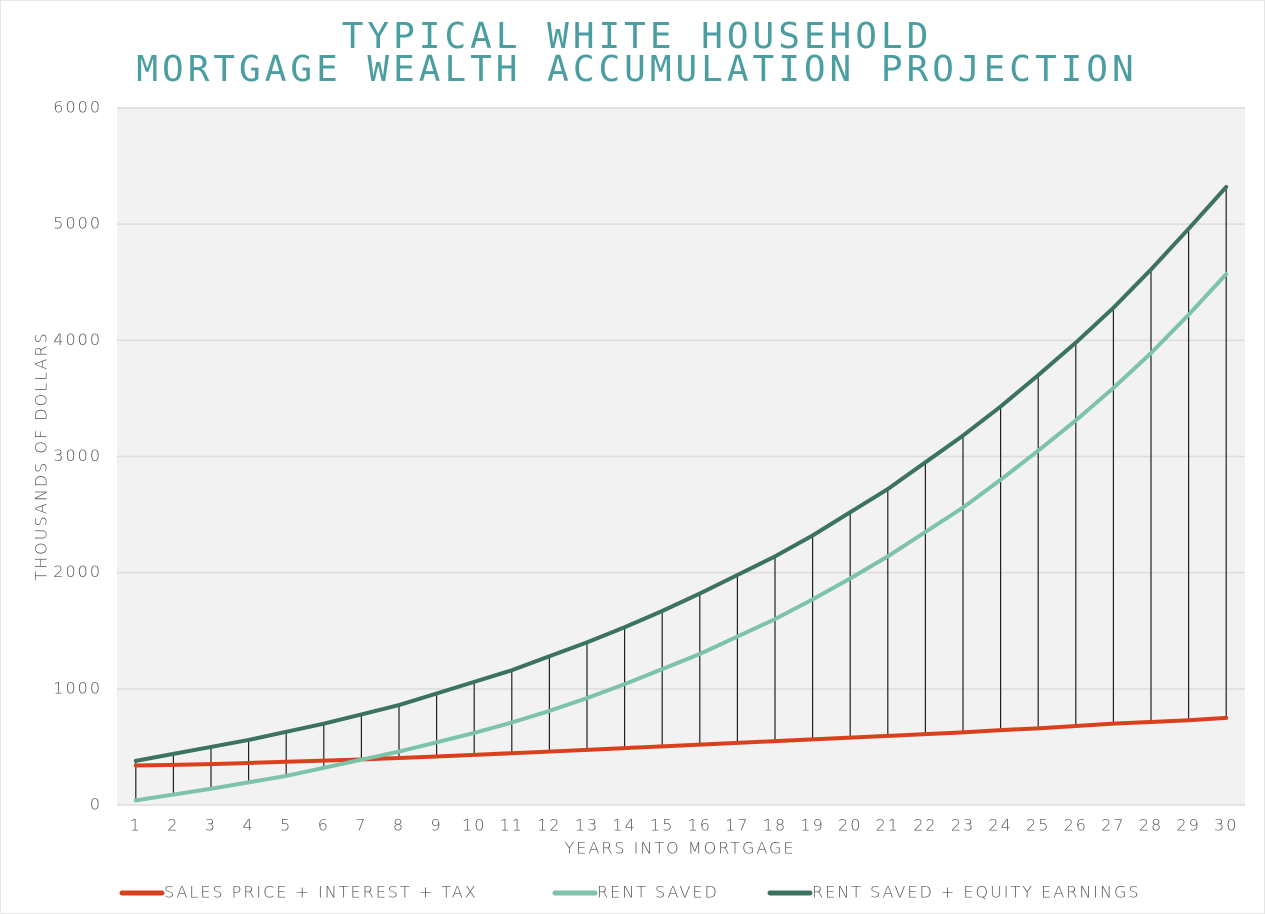 The height and width of the screenshot is (914, 1265). What do you see at coordinates (361, 825) in the screenshot?
I see `x-tick-label: 7` at bounding box center [361, 825].